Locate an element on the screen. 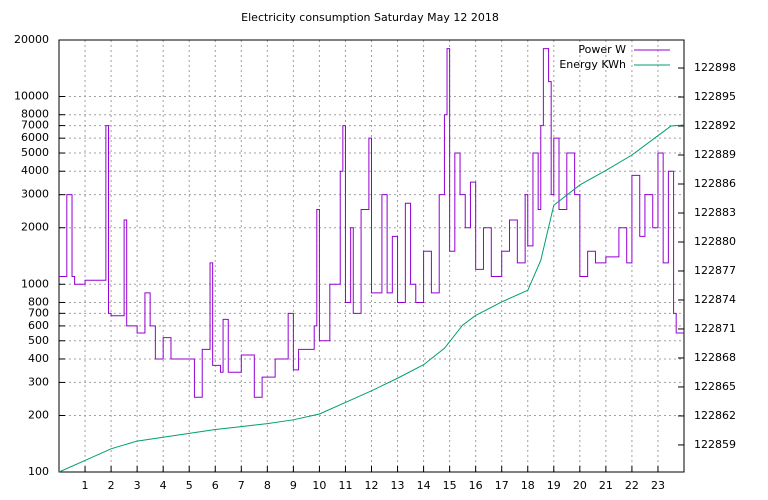 The image size is (768, 500). y-tick-label: 700 is located at coordinates (38, 312).